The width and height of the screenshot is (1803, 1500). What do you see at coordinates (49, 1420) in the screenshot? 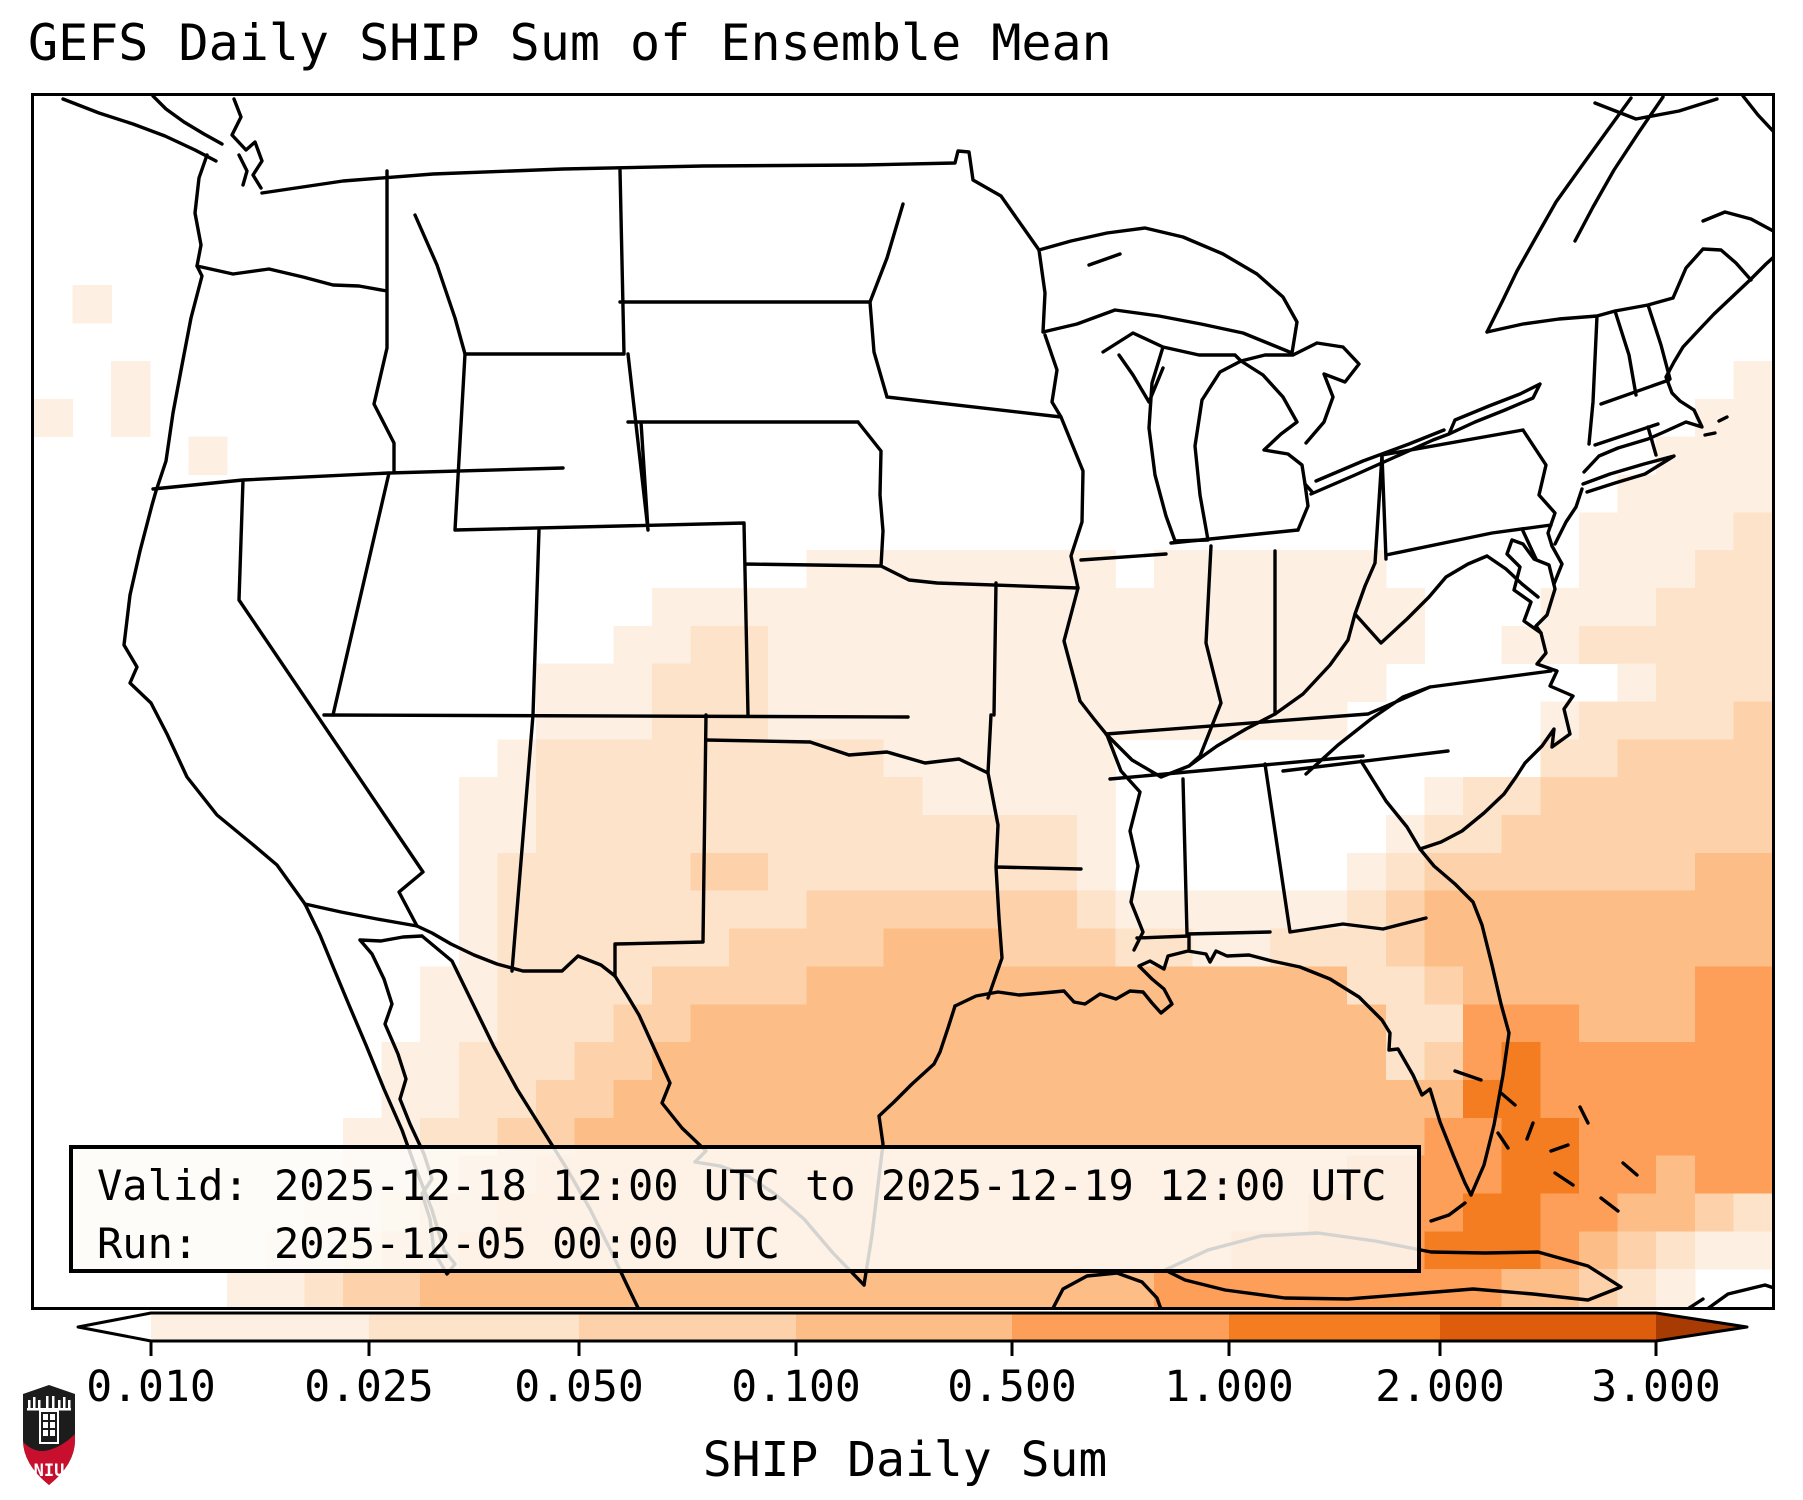
I see `niu-castle-icon` at bounding box center [49, 1420].